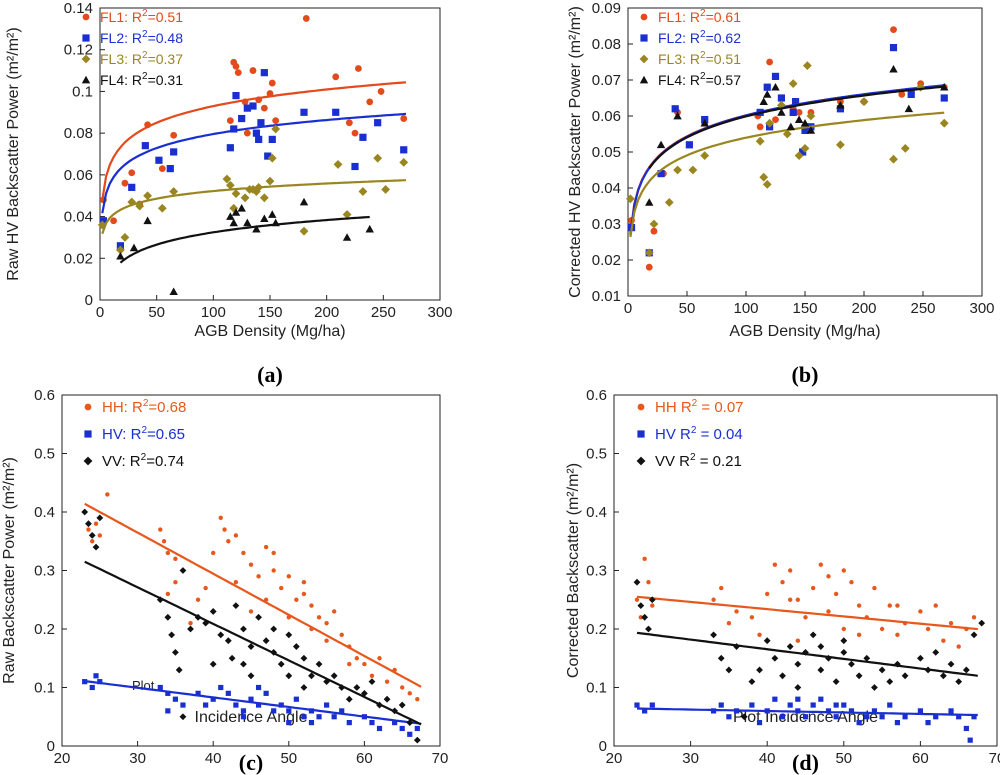 This screenshot has width=1000, height=775. Describe the element at coordinates (143, 434) in the screenshot. I see `legend-label-hv: HV: R2=0.65` at that location.